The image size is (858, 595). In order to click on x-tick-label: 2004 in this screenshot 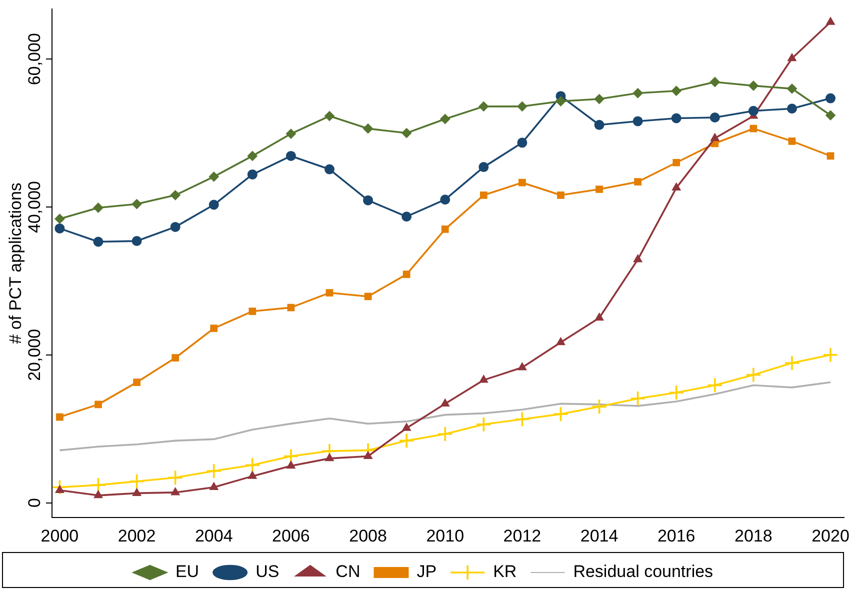, I will do `click(213, 536)`.